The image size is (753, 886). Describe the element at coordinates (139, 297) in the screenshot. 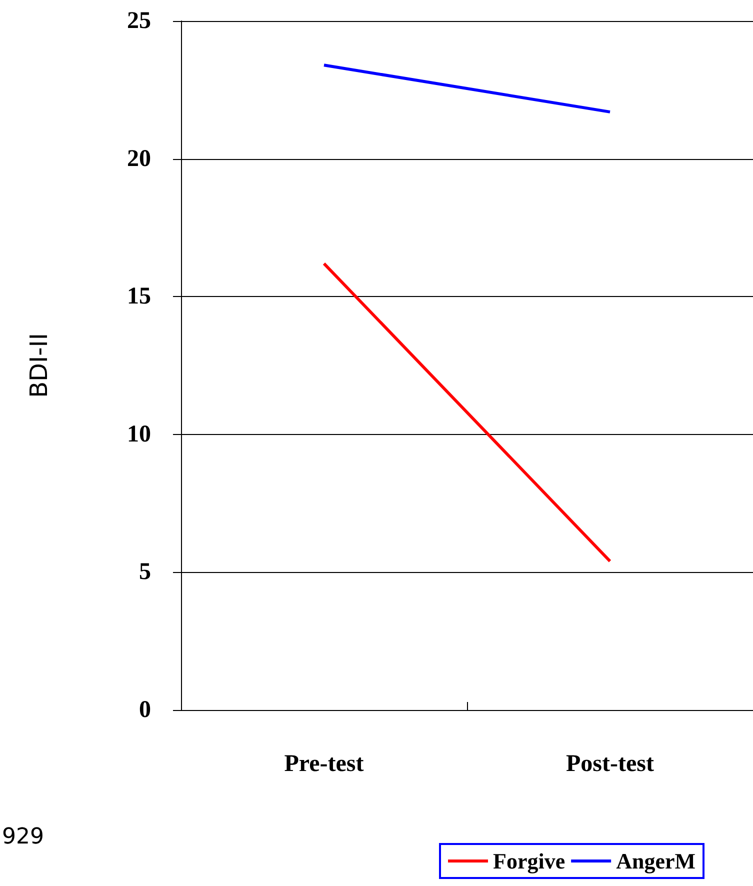

I see `y-tick-label: 15` at that location.